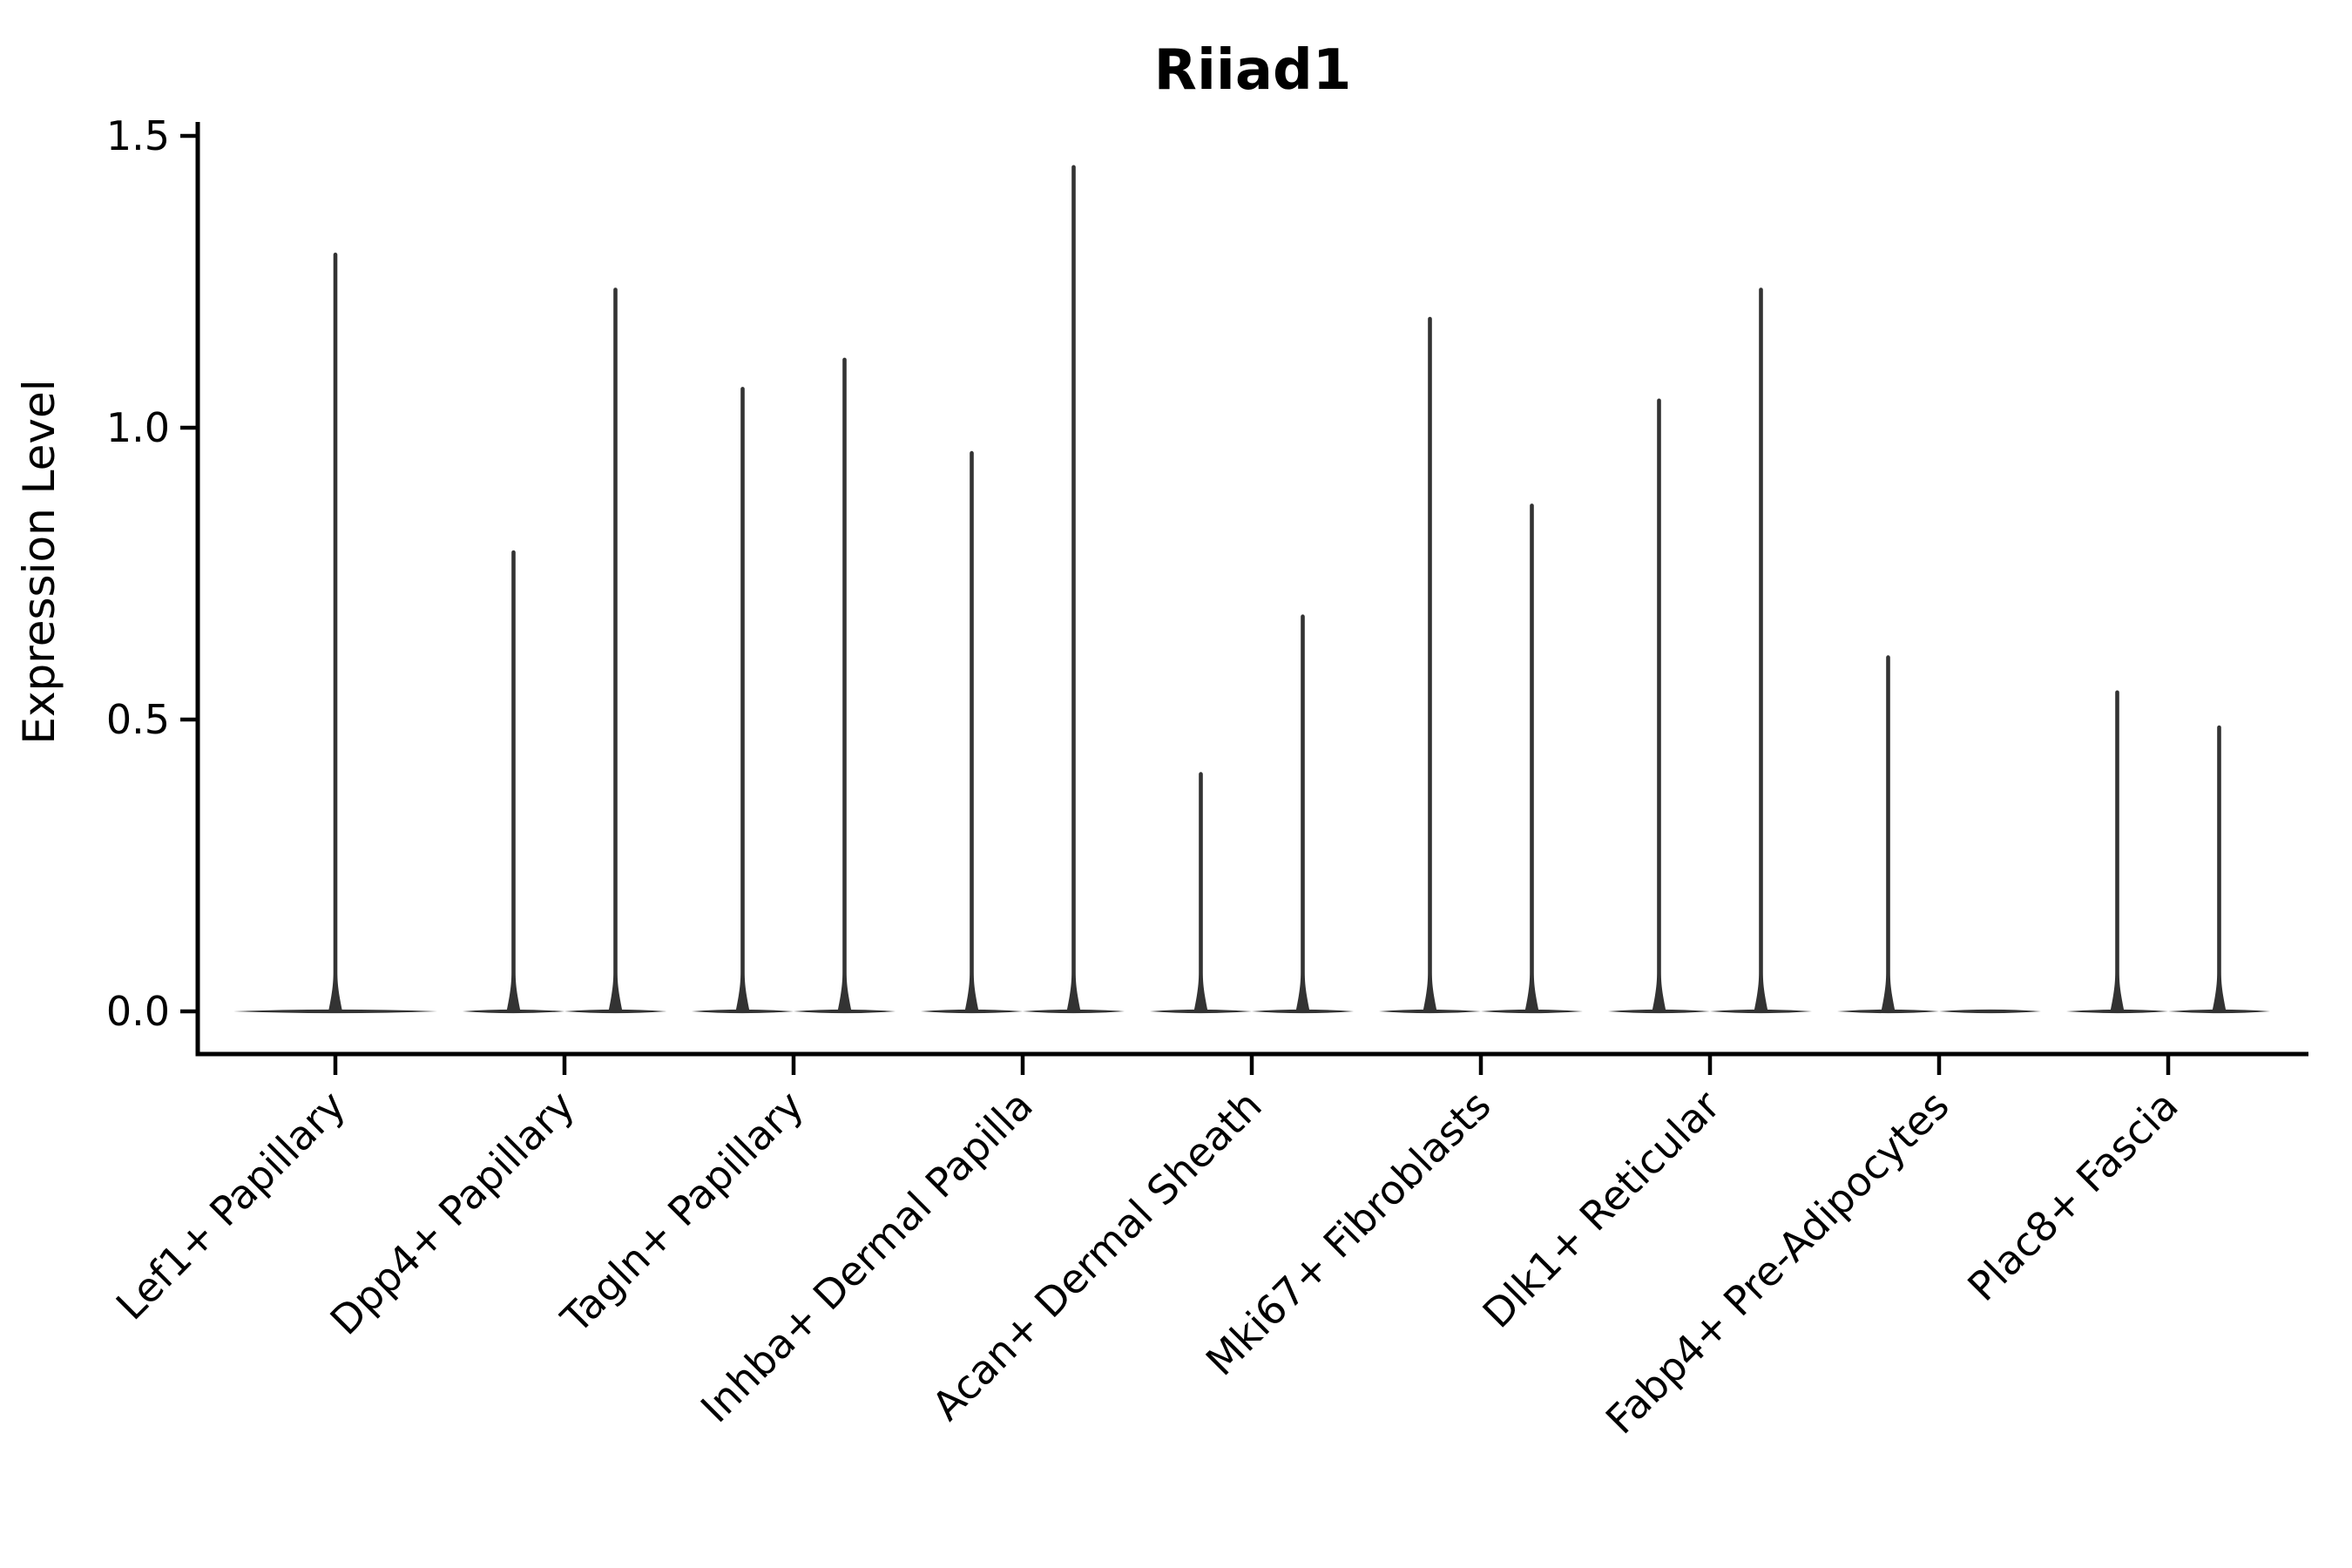  I want to click on y-axis-ticks: 0.0 0.5 1.0 1.5, so click(152, 574).